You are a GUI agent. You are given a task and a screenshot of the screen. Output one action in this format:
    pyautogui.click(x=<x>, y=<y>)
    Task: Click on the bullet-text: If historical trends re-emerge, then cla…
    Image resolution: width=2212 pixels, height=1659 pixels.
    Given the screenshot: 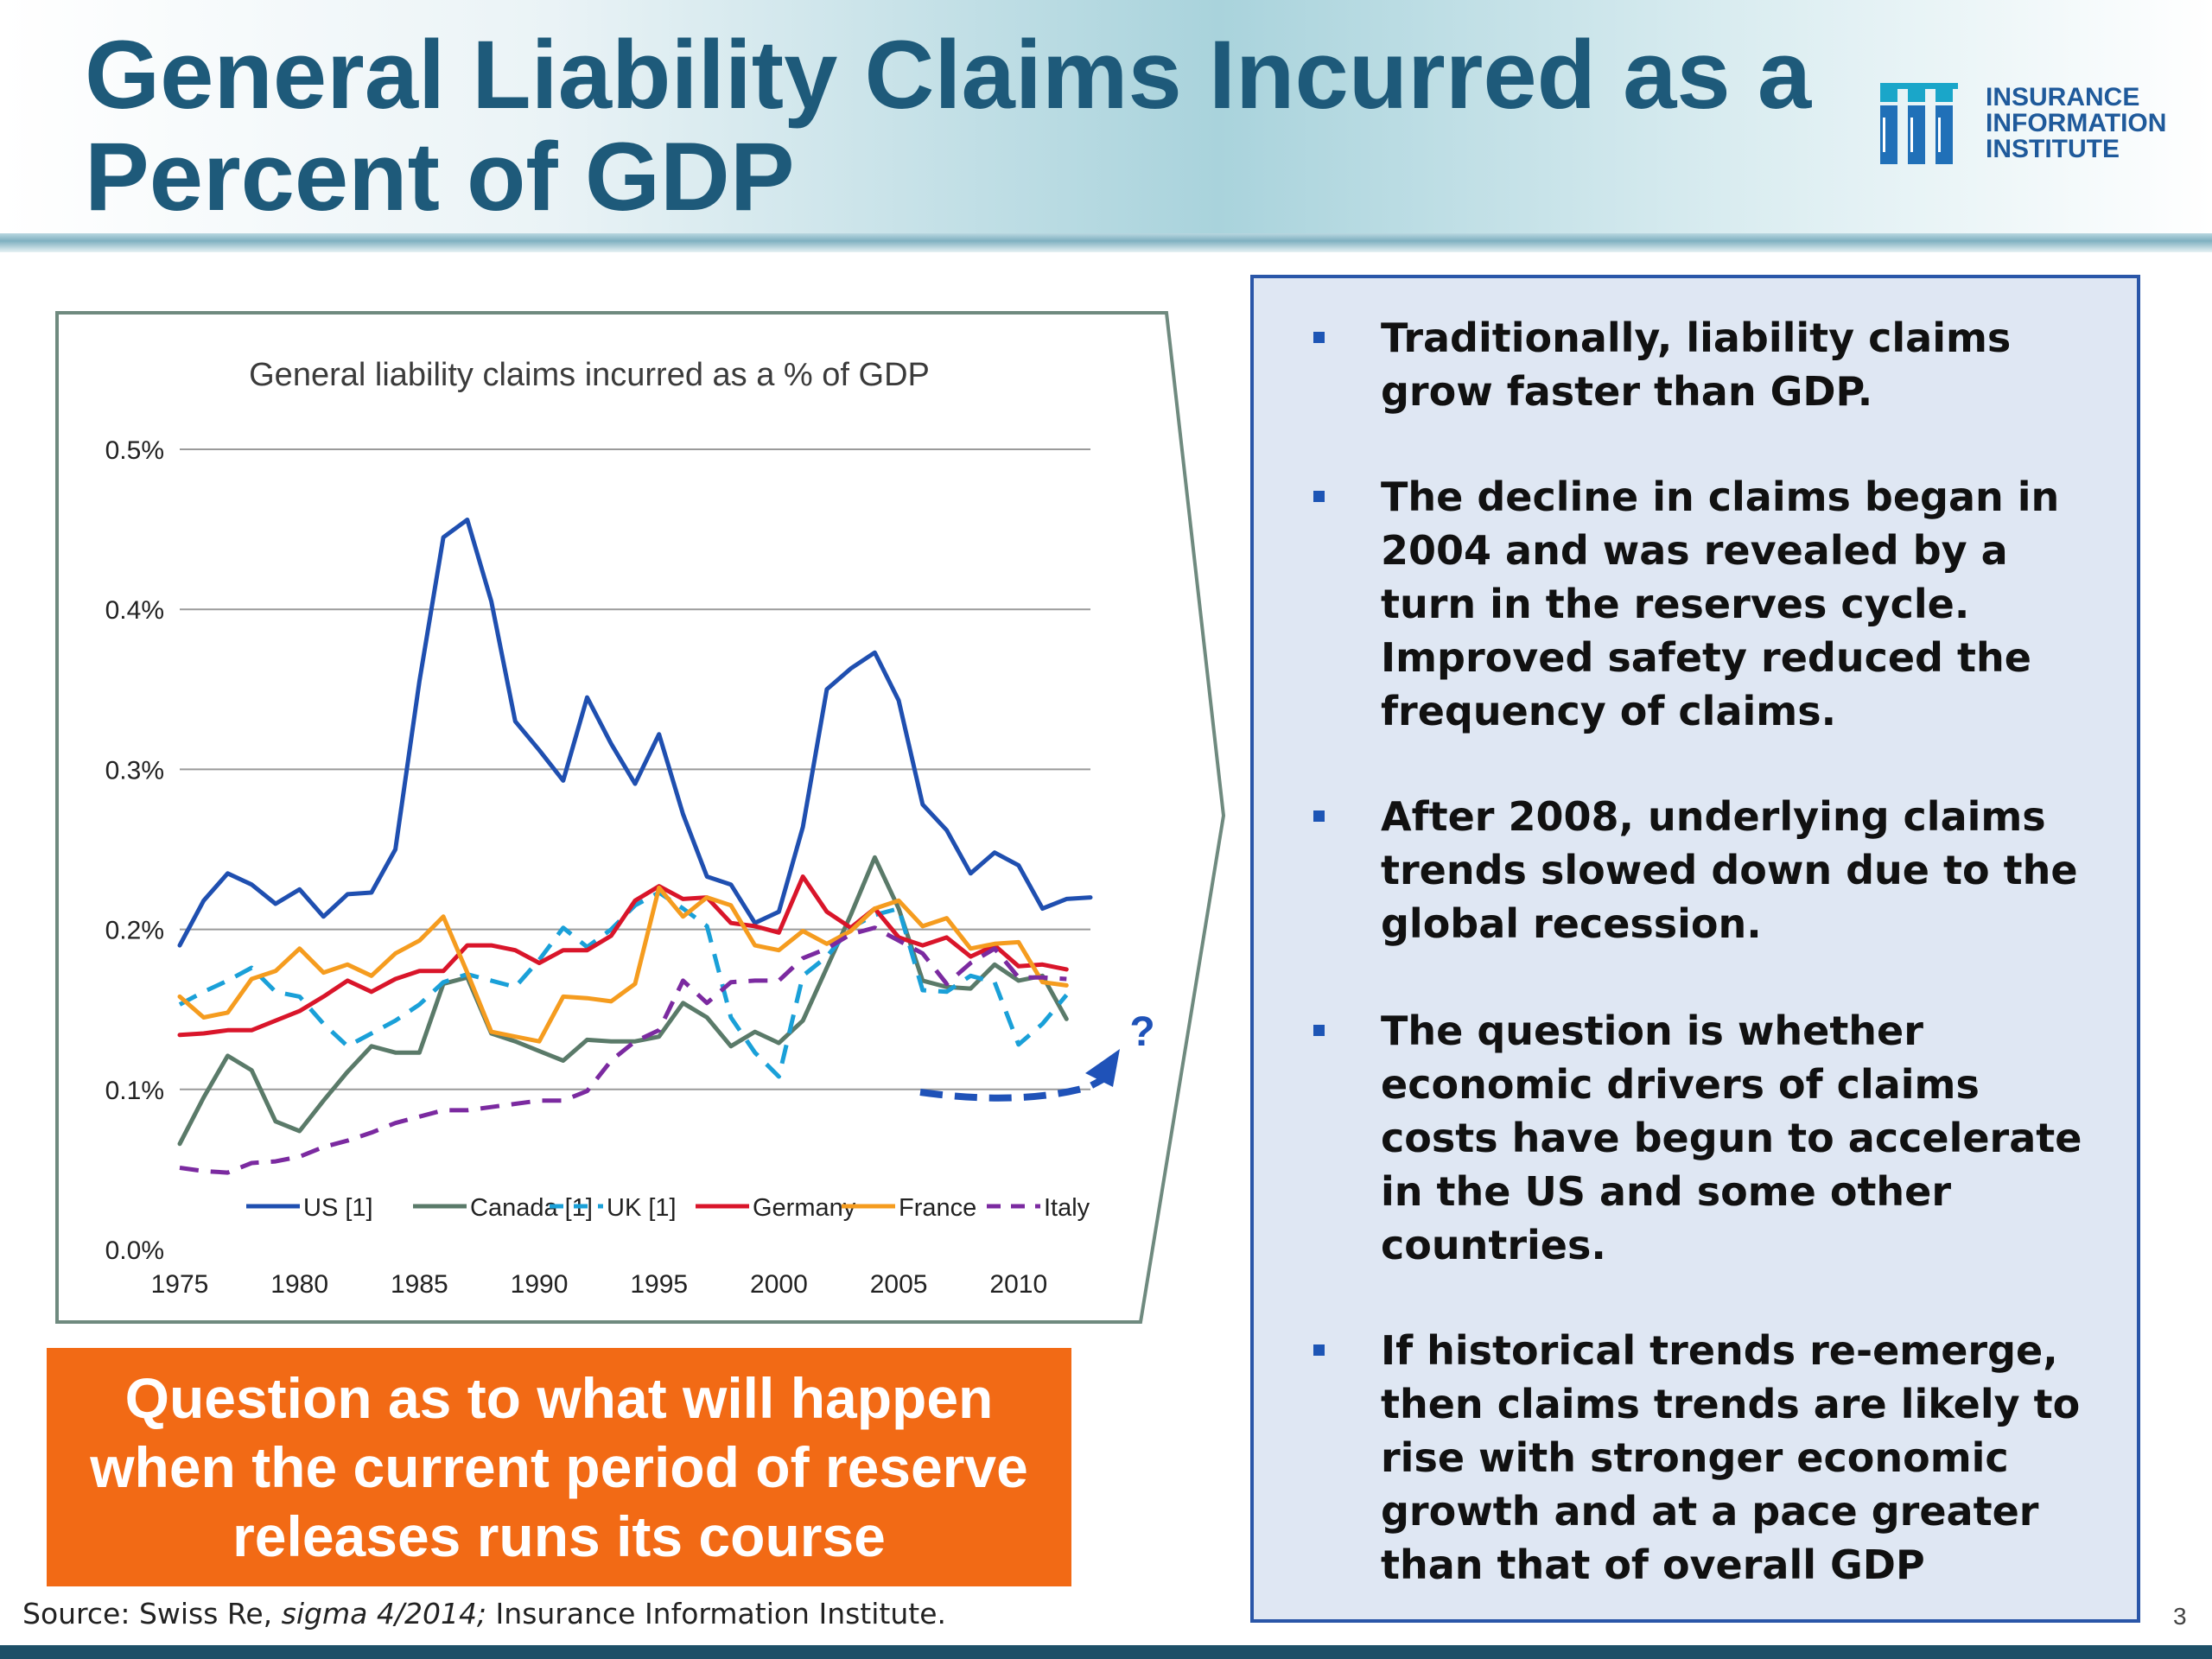 What is the action you would take?
    pyautogui.click(x=1731, y=1457)
    